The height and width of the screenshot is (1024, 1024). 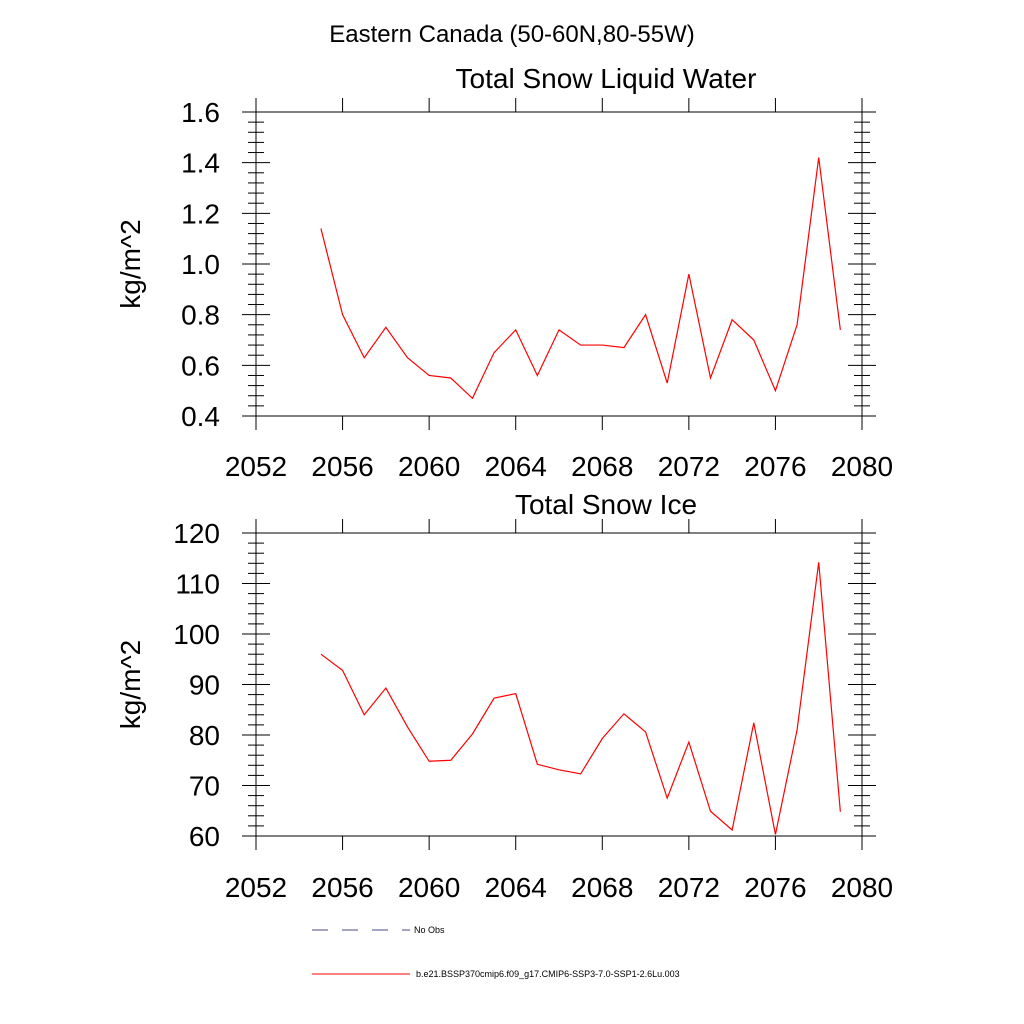 I want to click on y-tick-label: 70, so click(x=204, y=786).